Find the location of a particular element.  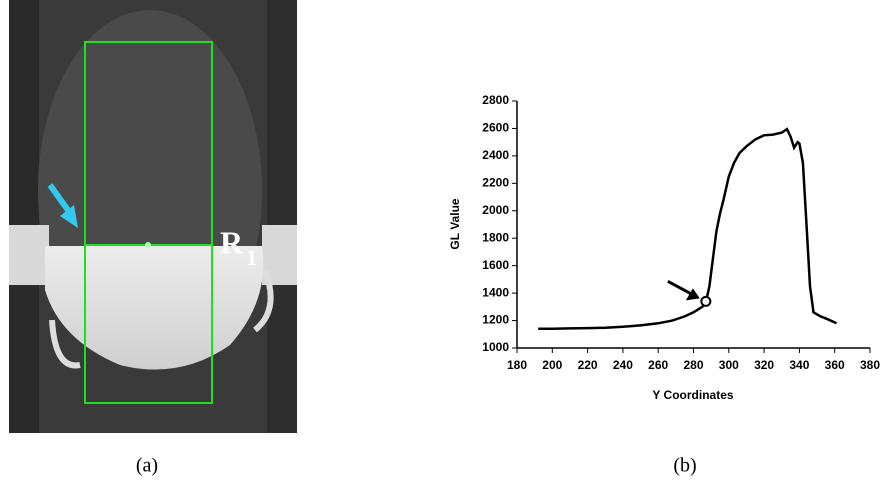

x-tick-label: 280 is located at coordinates (693, 365).